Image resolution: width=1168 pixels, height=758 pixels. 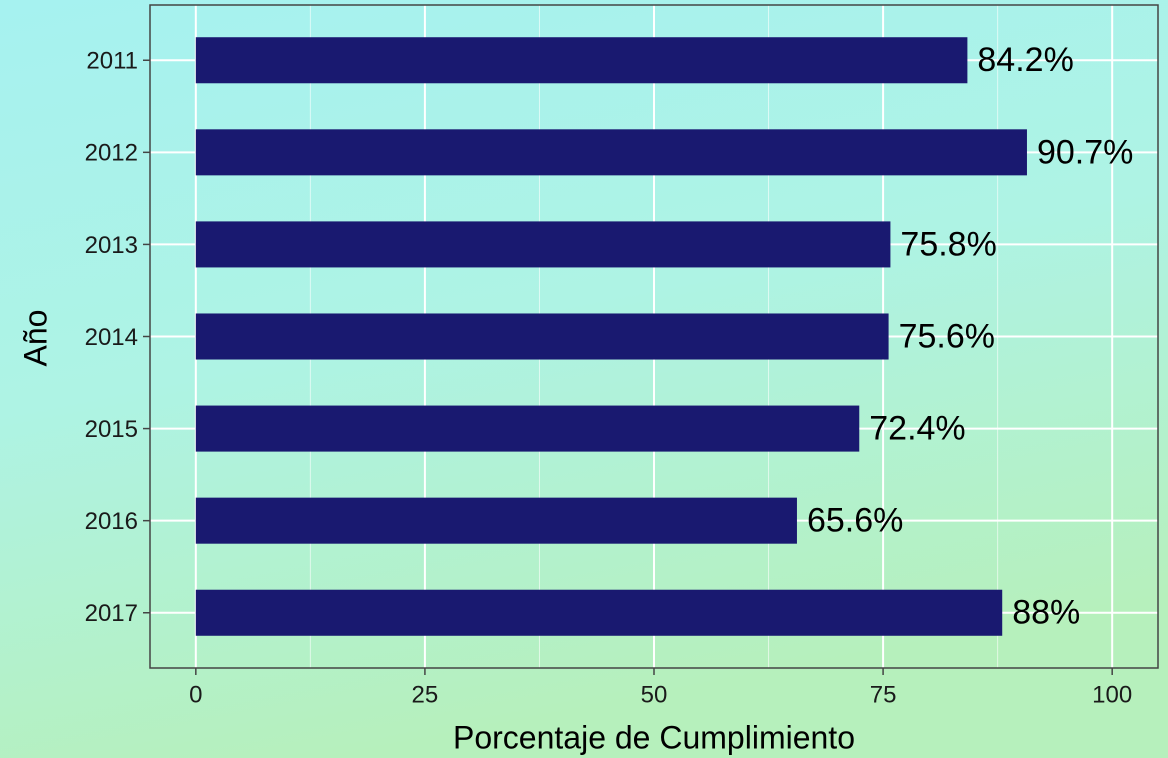 What do you see at coordinates (195, 694) in the screenshot?
I see `x-tick-label: 0` at bounding box center [195, 694].